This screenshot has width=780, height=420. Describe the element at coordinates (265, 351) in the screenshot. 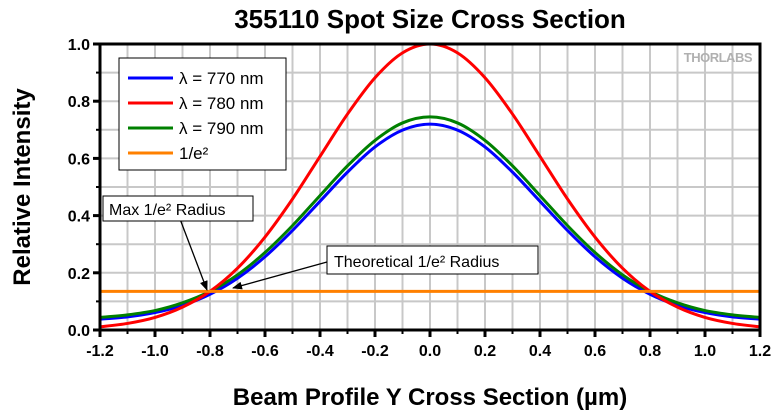

I see `x-tick-label: -0.6` at that location.